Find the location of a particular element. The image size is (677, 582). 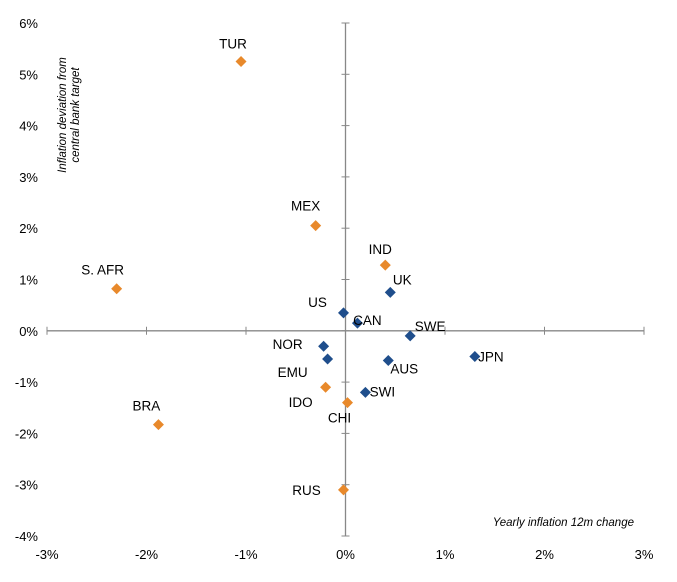

data-point-ido is located at coordinates (326, 387).